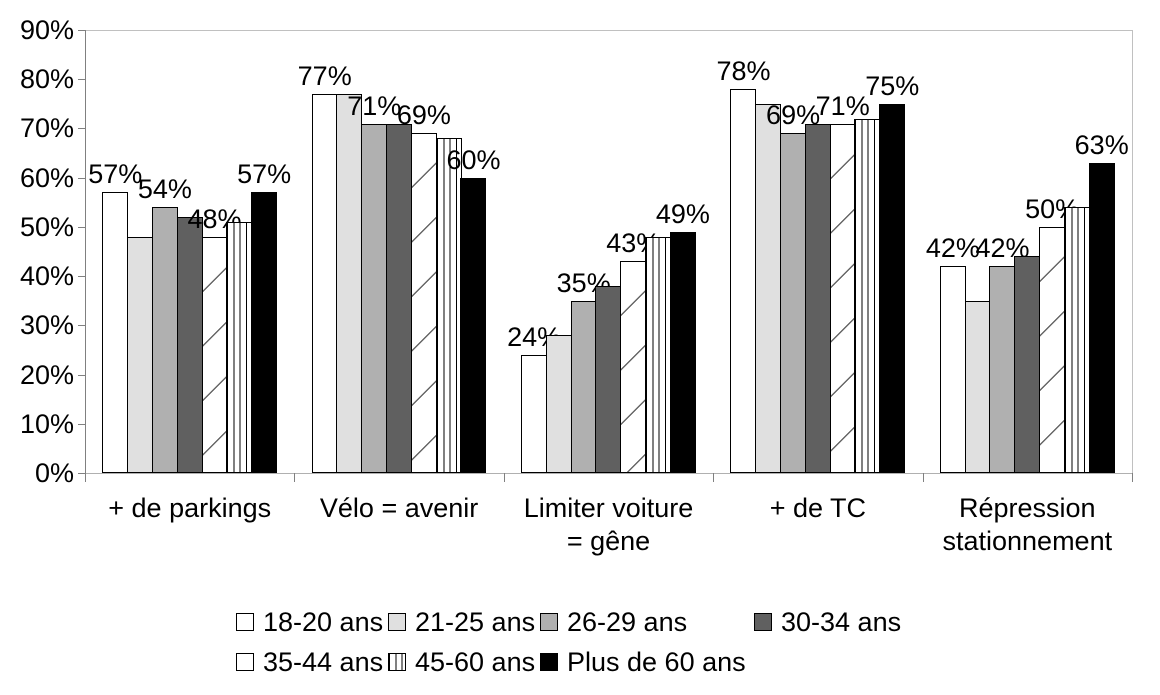  What do you see at coordinates (46, 30) in the screenshot?
I see `y-axis-tick-label: 90%` at bounding box center [46, 30].